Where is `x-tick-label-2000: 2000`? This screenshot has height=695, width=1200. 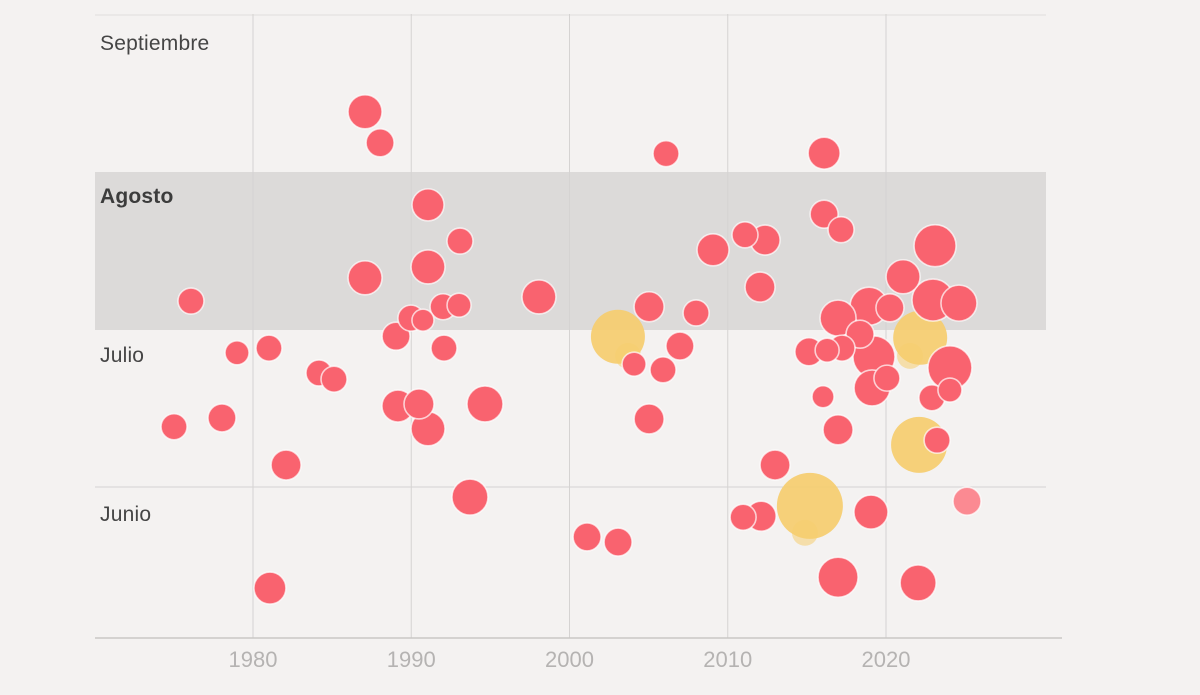 x-tick-label-2000: 2000 is located at coordinates (569, 659).